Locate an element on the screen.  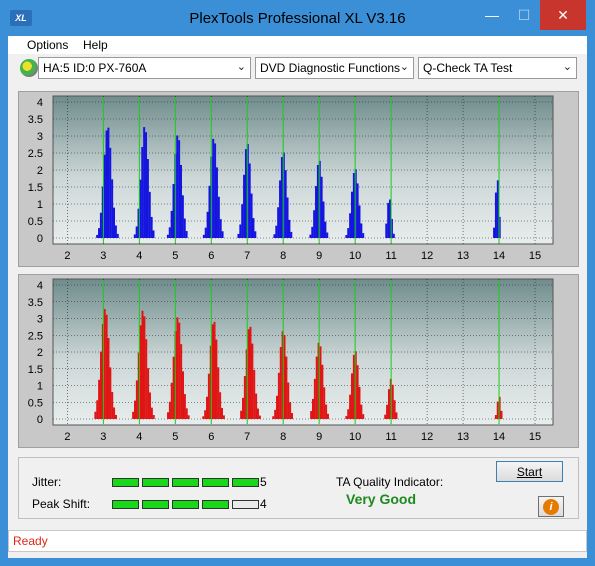
maximize-button: ☐ is located at coordinates (524, 14).